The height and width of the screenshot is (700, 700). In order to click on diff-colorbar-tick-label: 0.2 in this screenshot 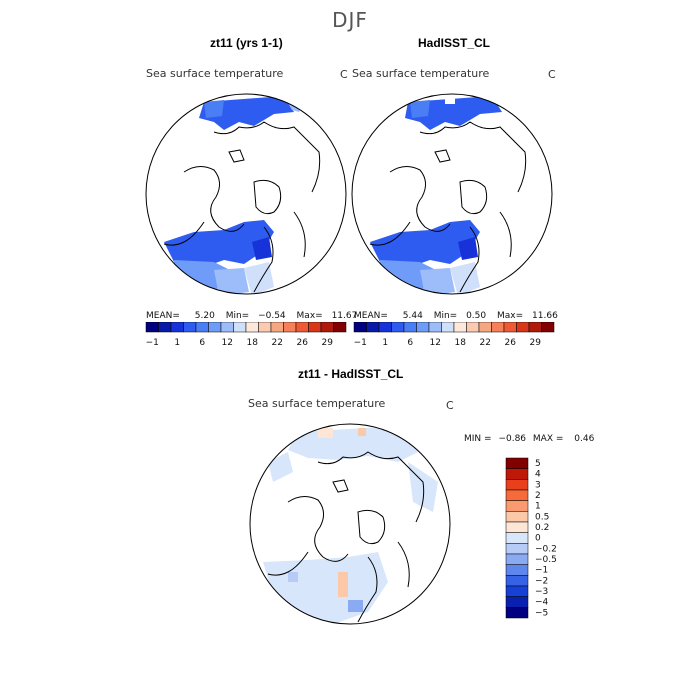, I will do `click(542, 528)`.